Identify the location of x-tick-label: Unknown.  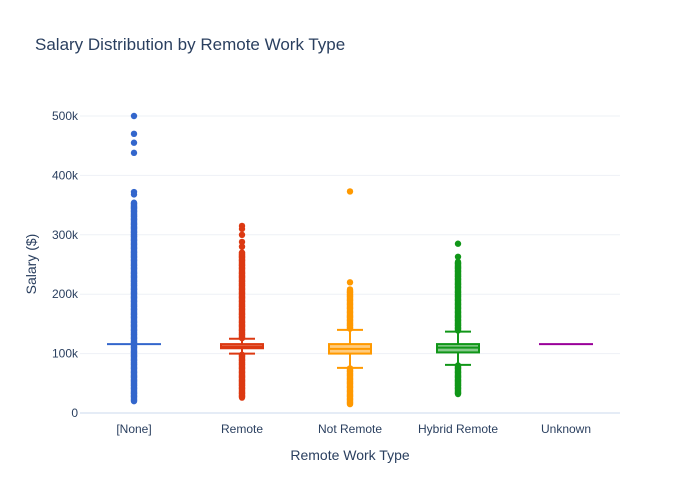
(566, 429).